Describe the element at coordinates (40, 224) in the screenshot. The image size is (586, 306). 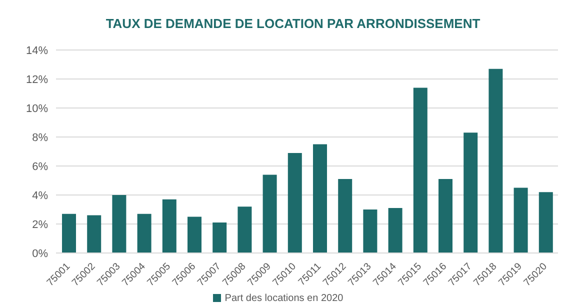
I see `y-tick-label: 2%` at that location.